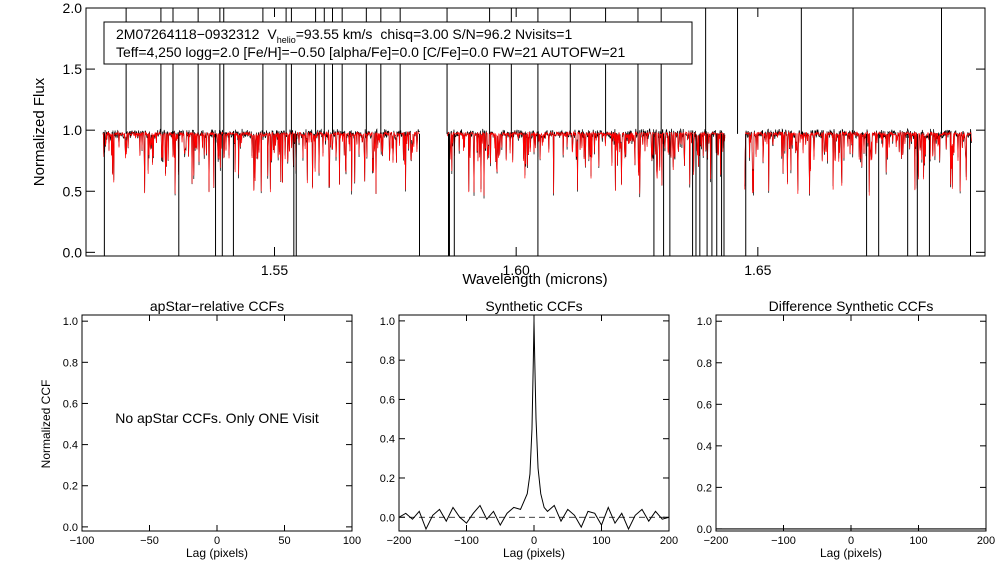 This screenshot has width=1008, height=576. I want to click on difference-xtick-label: −200, so click(716, 541).